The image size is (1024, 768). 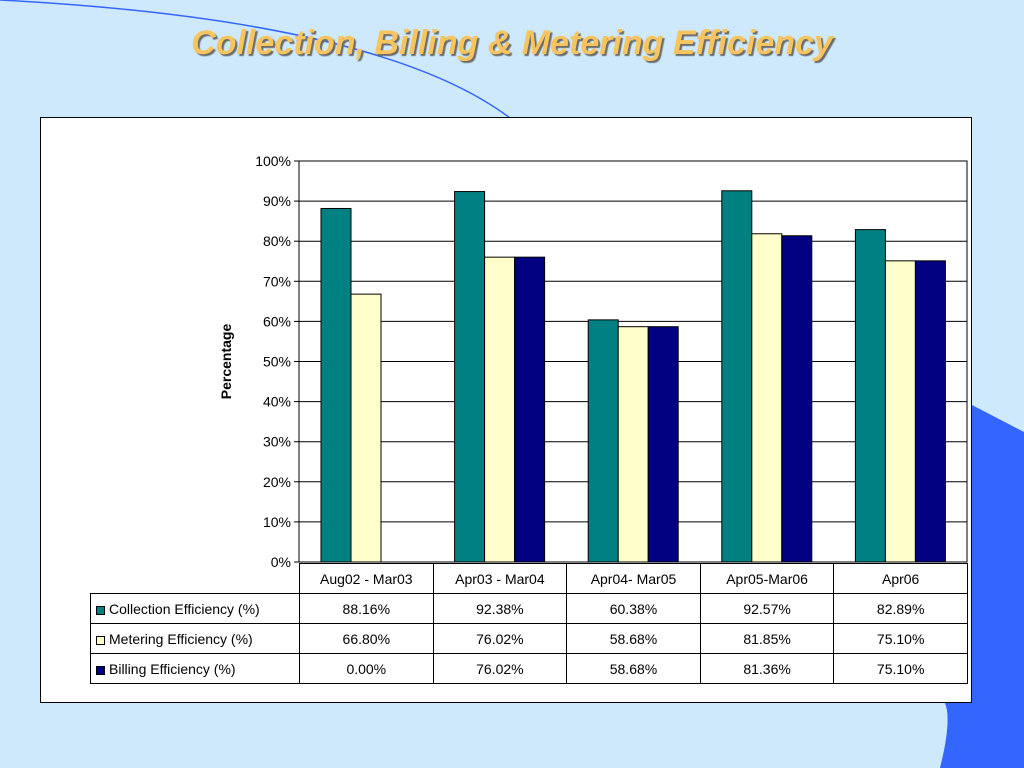 What do you see at coordinates (277, 402) in the screenshot?
I see `y-tick-label: 40%` at bounding box center [277, 402].